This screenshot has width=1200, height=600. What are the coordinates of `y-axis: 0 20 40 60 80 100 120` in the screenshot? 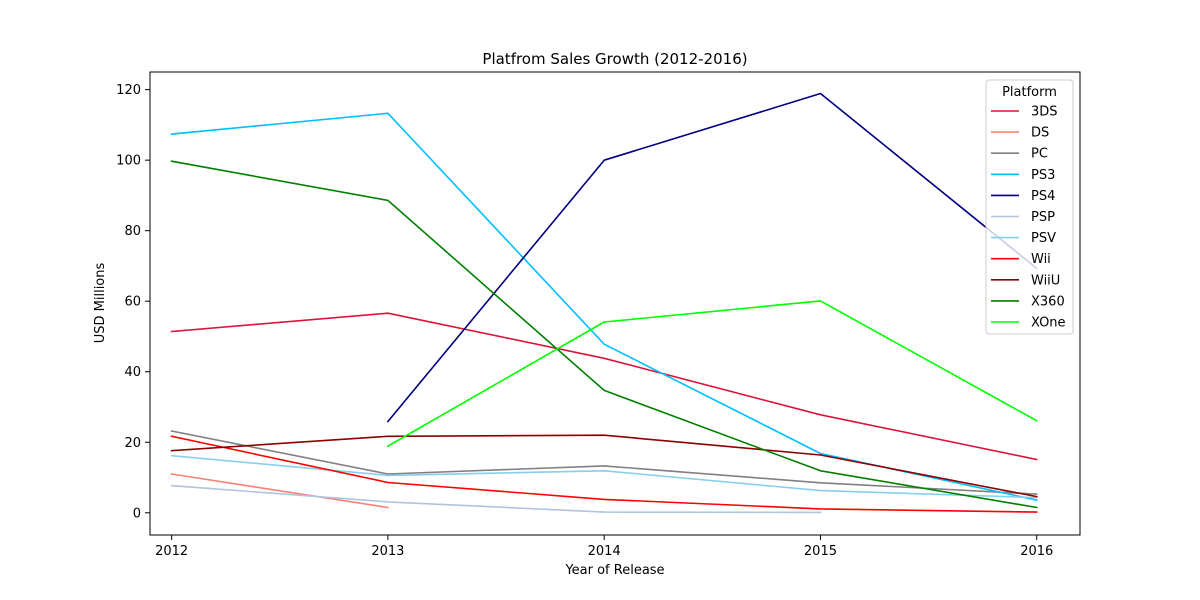 It's located at (133, 302).